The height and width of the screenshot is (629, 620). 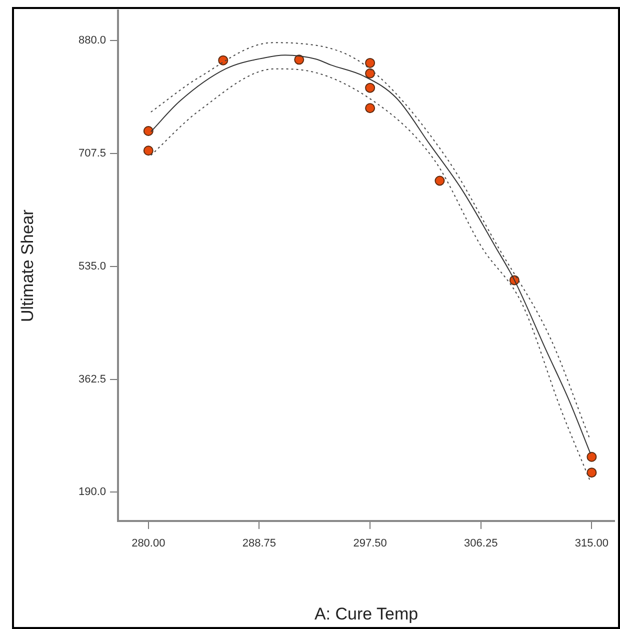 What do you see at coordinates (149, 544) in the screenshot?
I see `x-tick-label: 280.00` at bounding box center [149, 544].